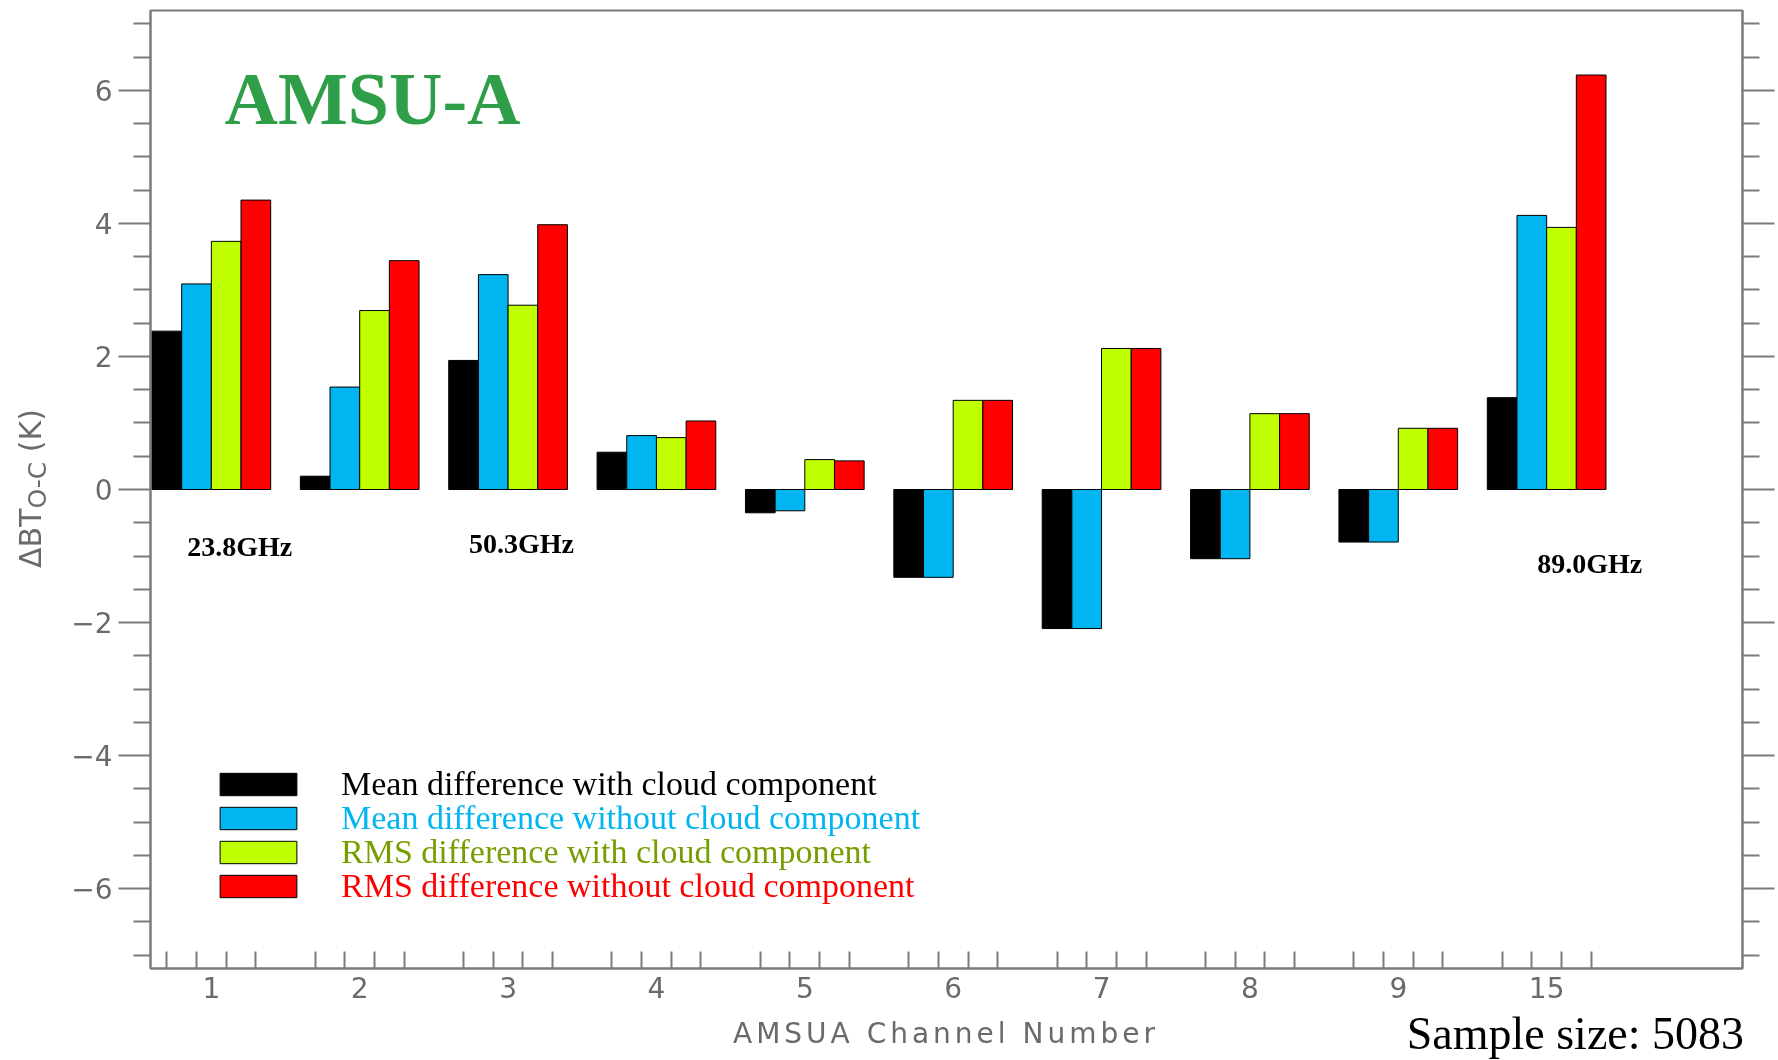 This screenshot has height=1060, width=1778. Describe the element at coordinates (1590, 564) in the screenshot. I see `annotation: 89.0GHz` at that location.